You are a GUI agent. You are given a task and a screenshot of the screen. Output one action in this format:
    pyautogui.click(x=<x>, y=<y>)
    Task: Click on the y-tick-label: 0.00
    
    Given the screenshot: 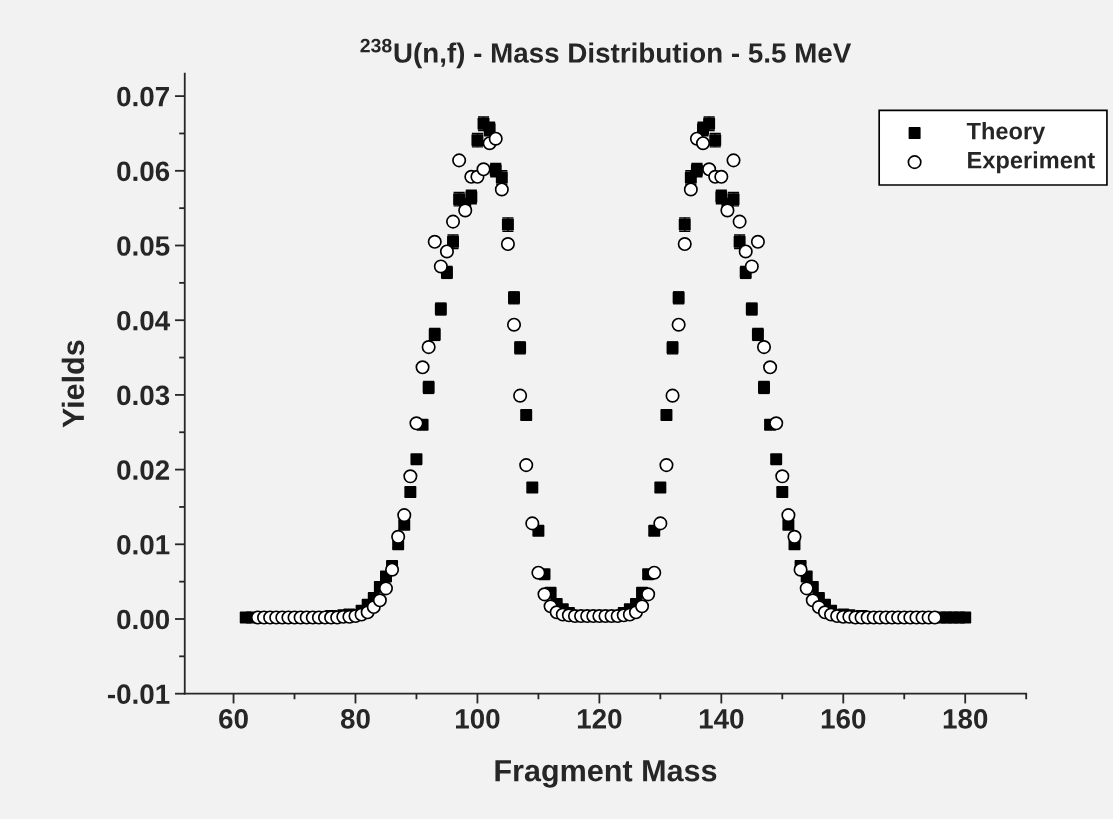 What is the action you would take?
    pyautogui.click(x=143, y=619)
    